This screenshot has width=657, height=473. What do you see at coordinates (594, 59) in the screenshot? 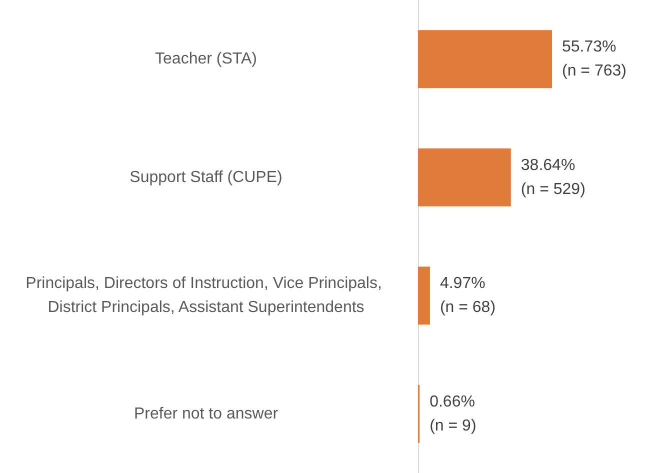
I see `data-label: 55.73% (n = 763)` at bounding box center [594, 59].